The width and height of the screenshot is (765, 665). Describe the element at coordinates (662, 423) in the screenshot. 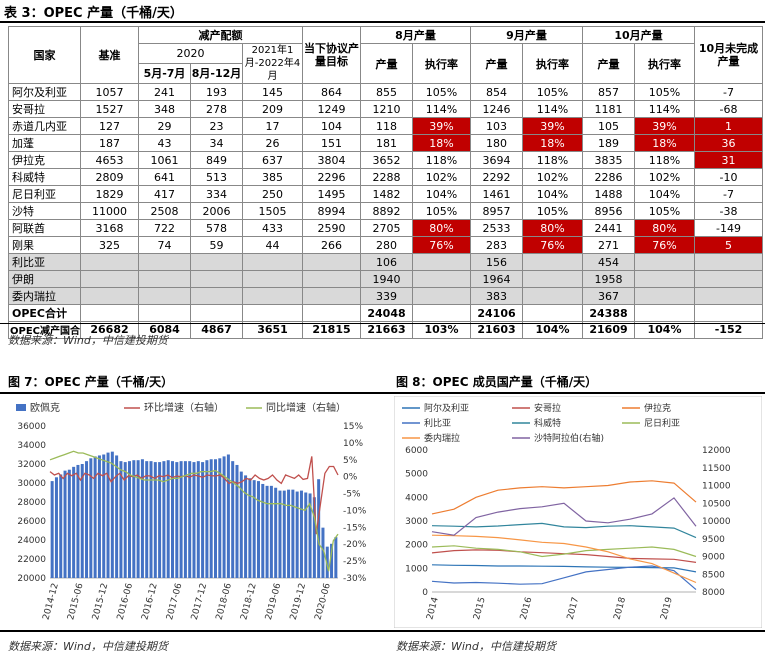

I see `legend-label: 尼日利亚` at that location.